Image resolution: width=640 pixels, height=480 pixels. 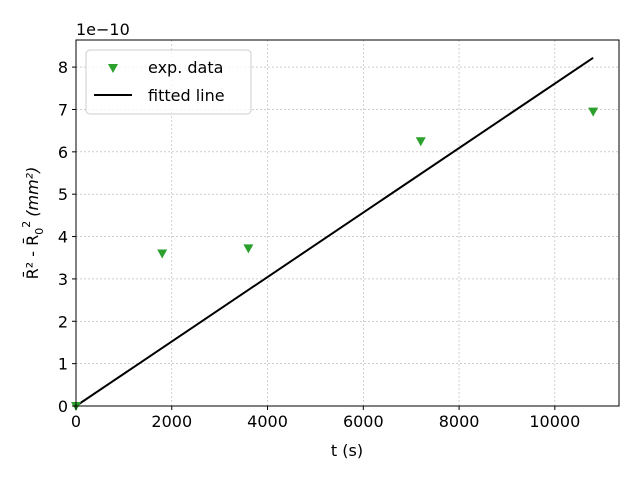 I want to click on y-tick-label: 7, so click(x=63, y=109).